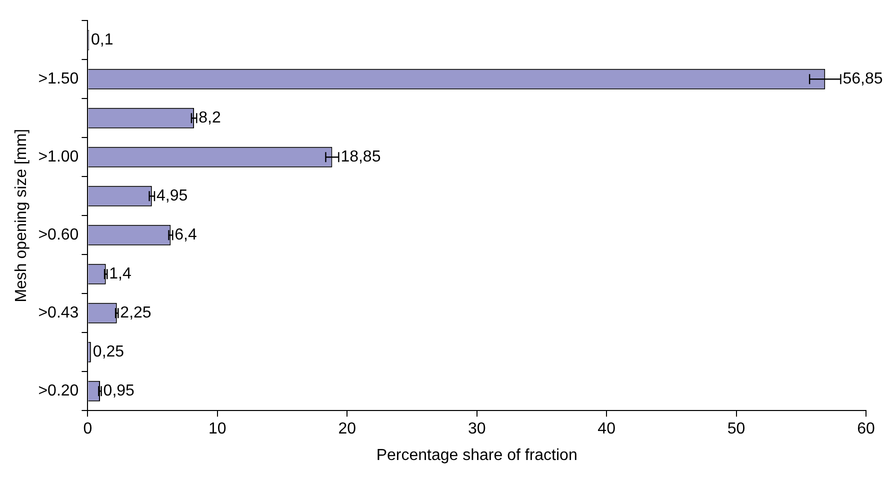  I want to click on y-axis-title: Mesh opening size [mm], so click(21, 215).